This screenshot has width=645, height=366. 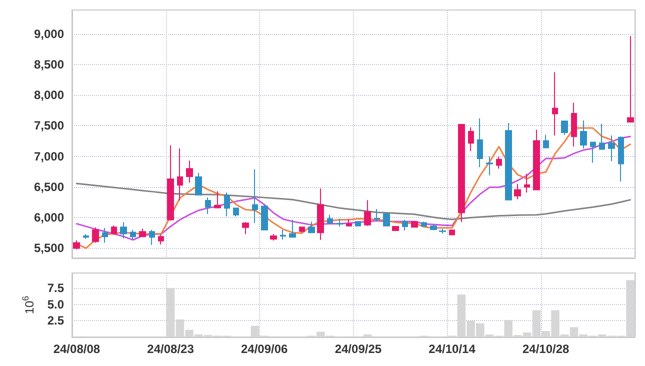 What do you see at coordinates (546, 349) in the screenshot?
I see `x-tick-label: 24/10/28` at bounding box center [546, 349].